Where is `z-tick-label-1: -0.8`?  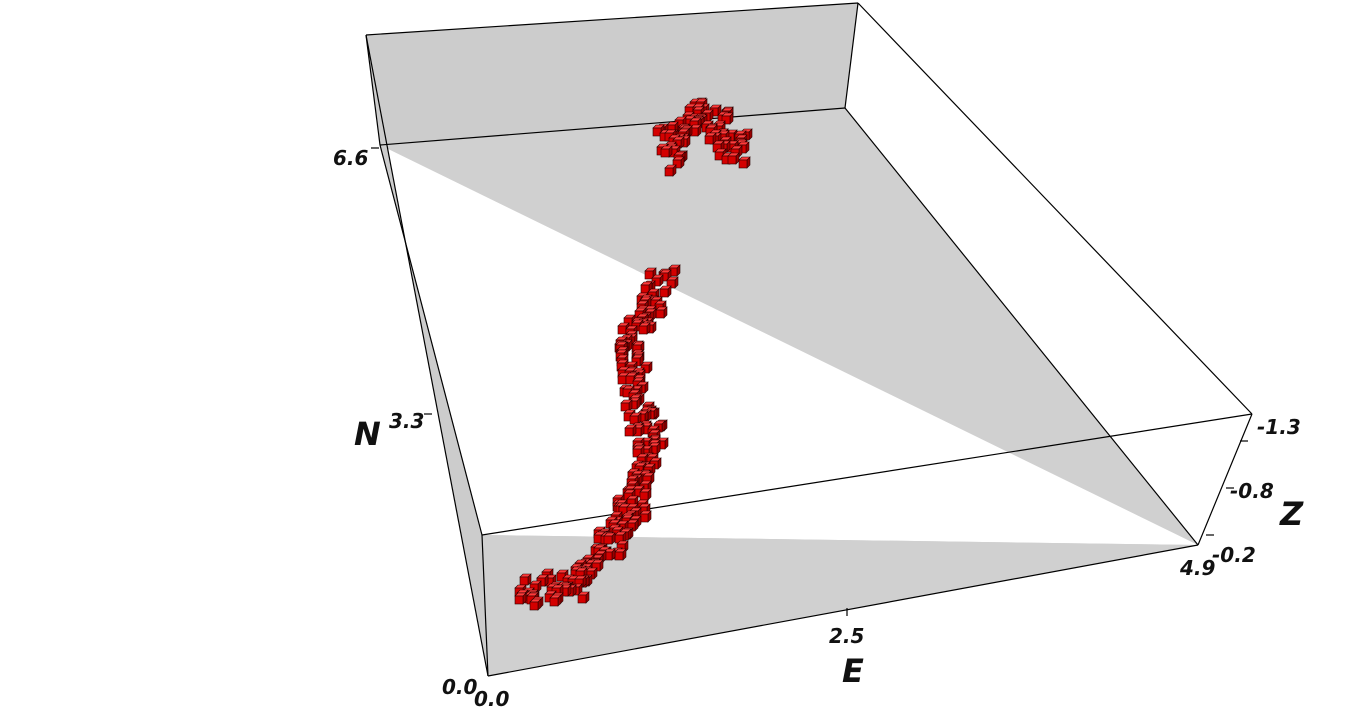 z-tick-label-1: -0.8 is located at coordinates (1252, 491).